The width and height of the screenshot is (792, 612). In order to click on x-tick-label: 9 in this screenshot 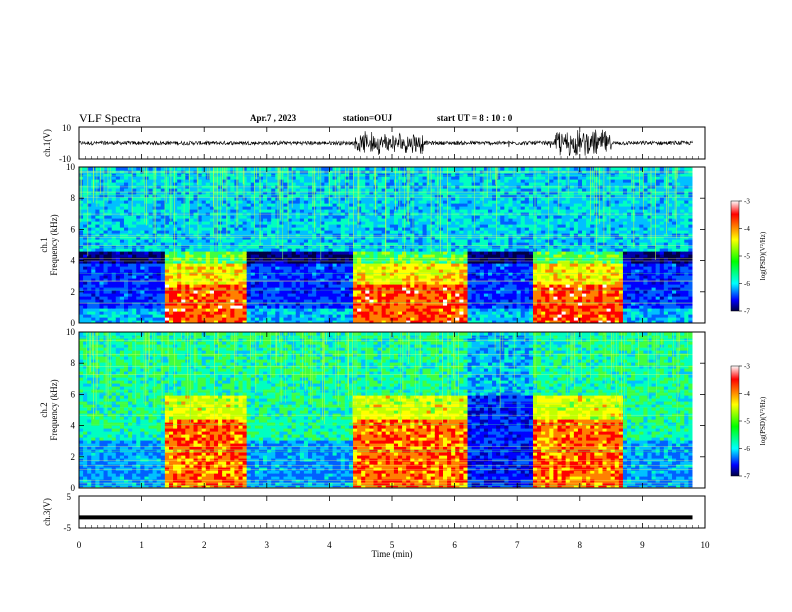, I will do `click(642, 545)`.